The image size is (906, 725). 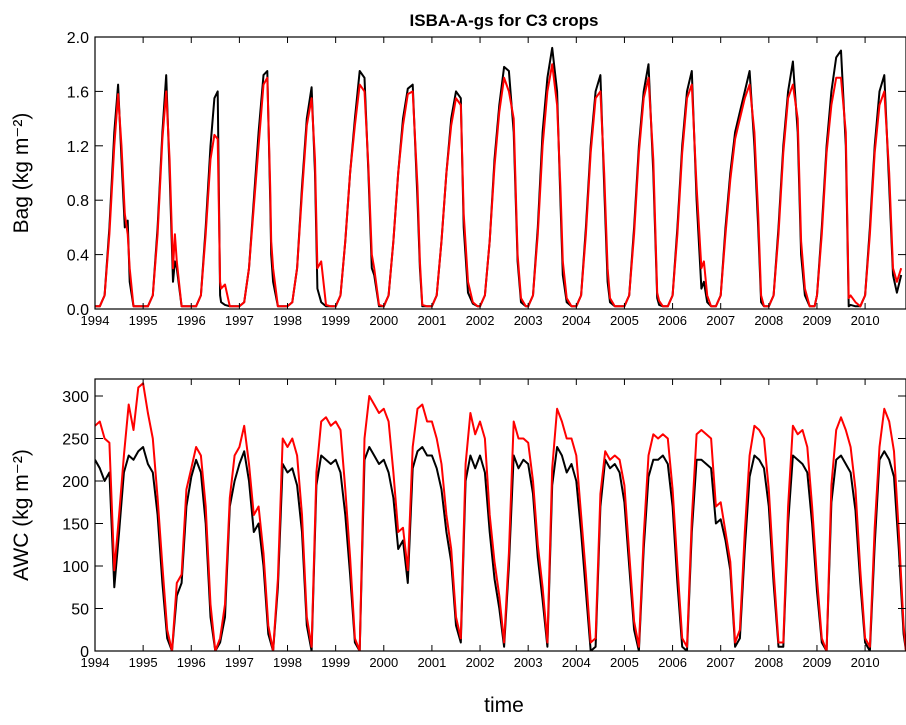 What do you see at coordinates (239, 320) in the screenshot?
I see `bag-x-tick-label: 1997` at bounding box center [239, 320].